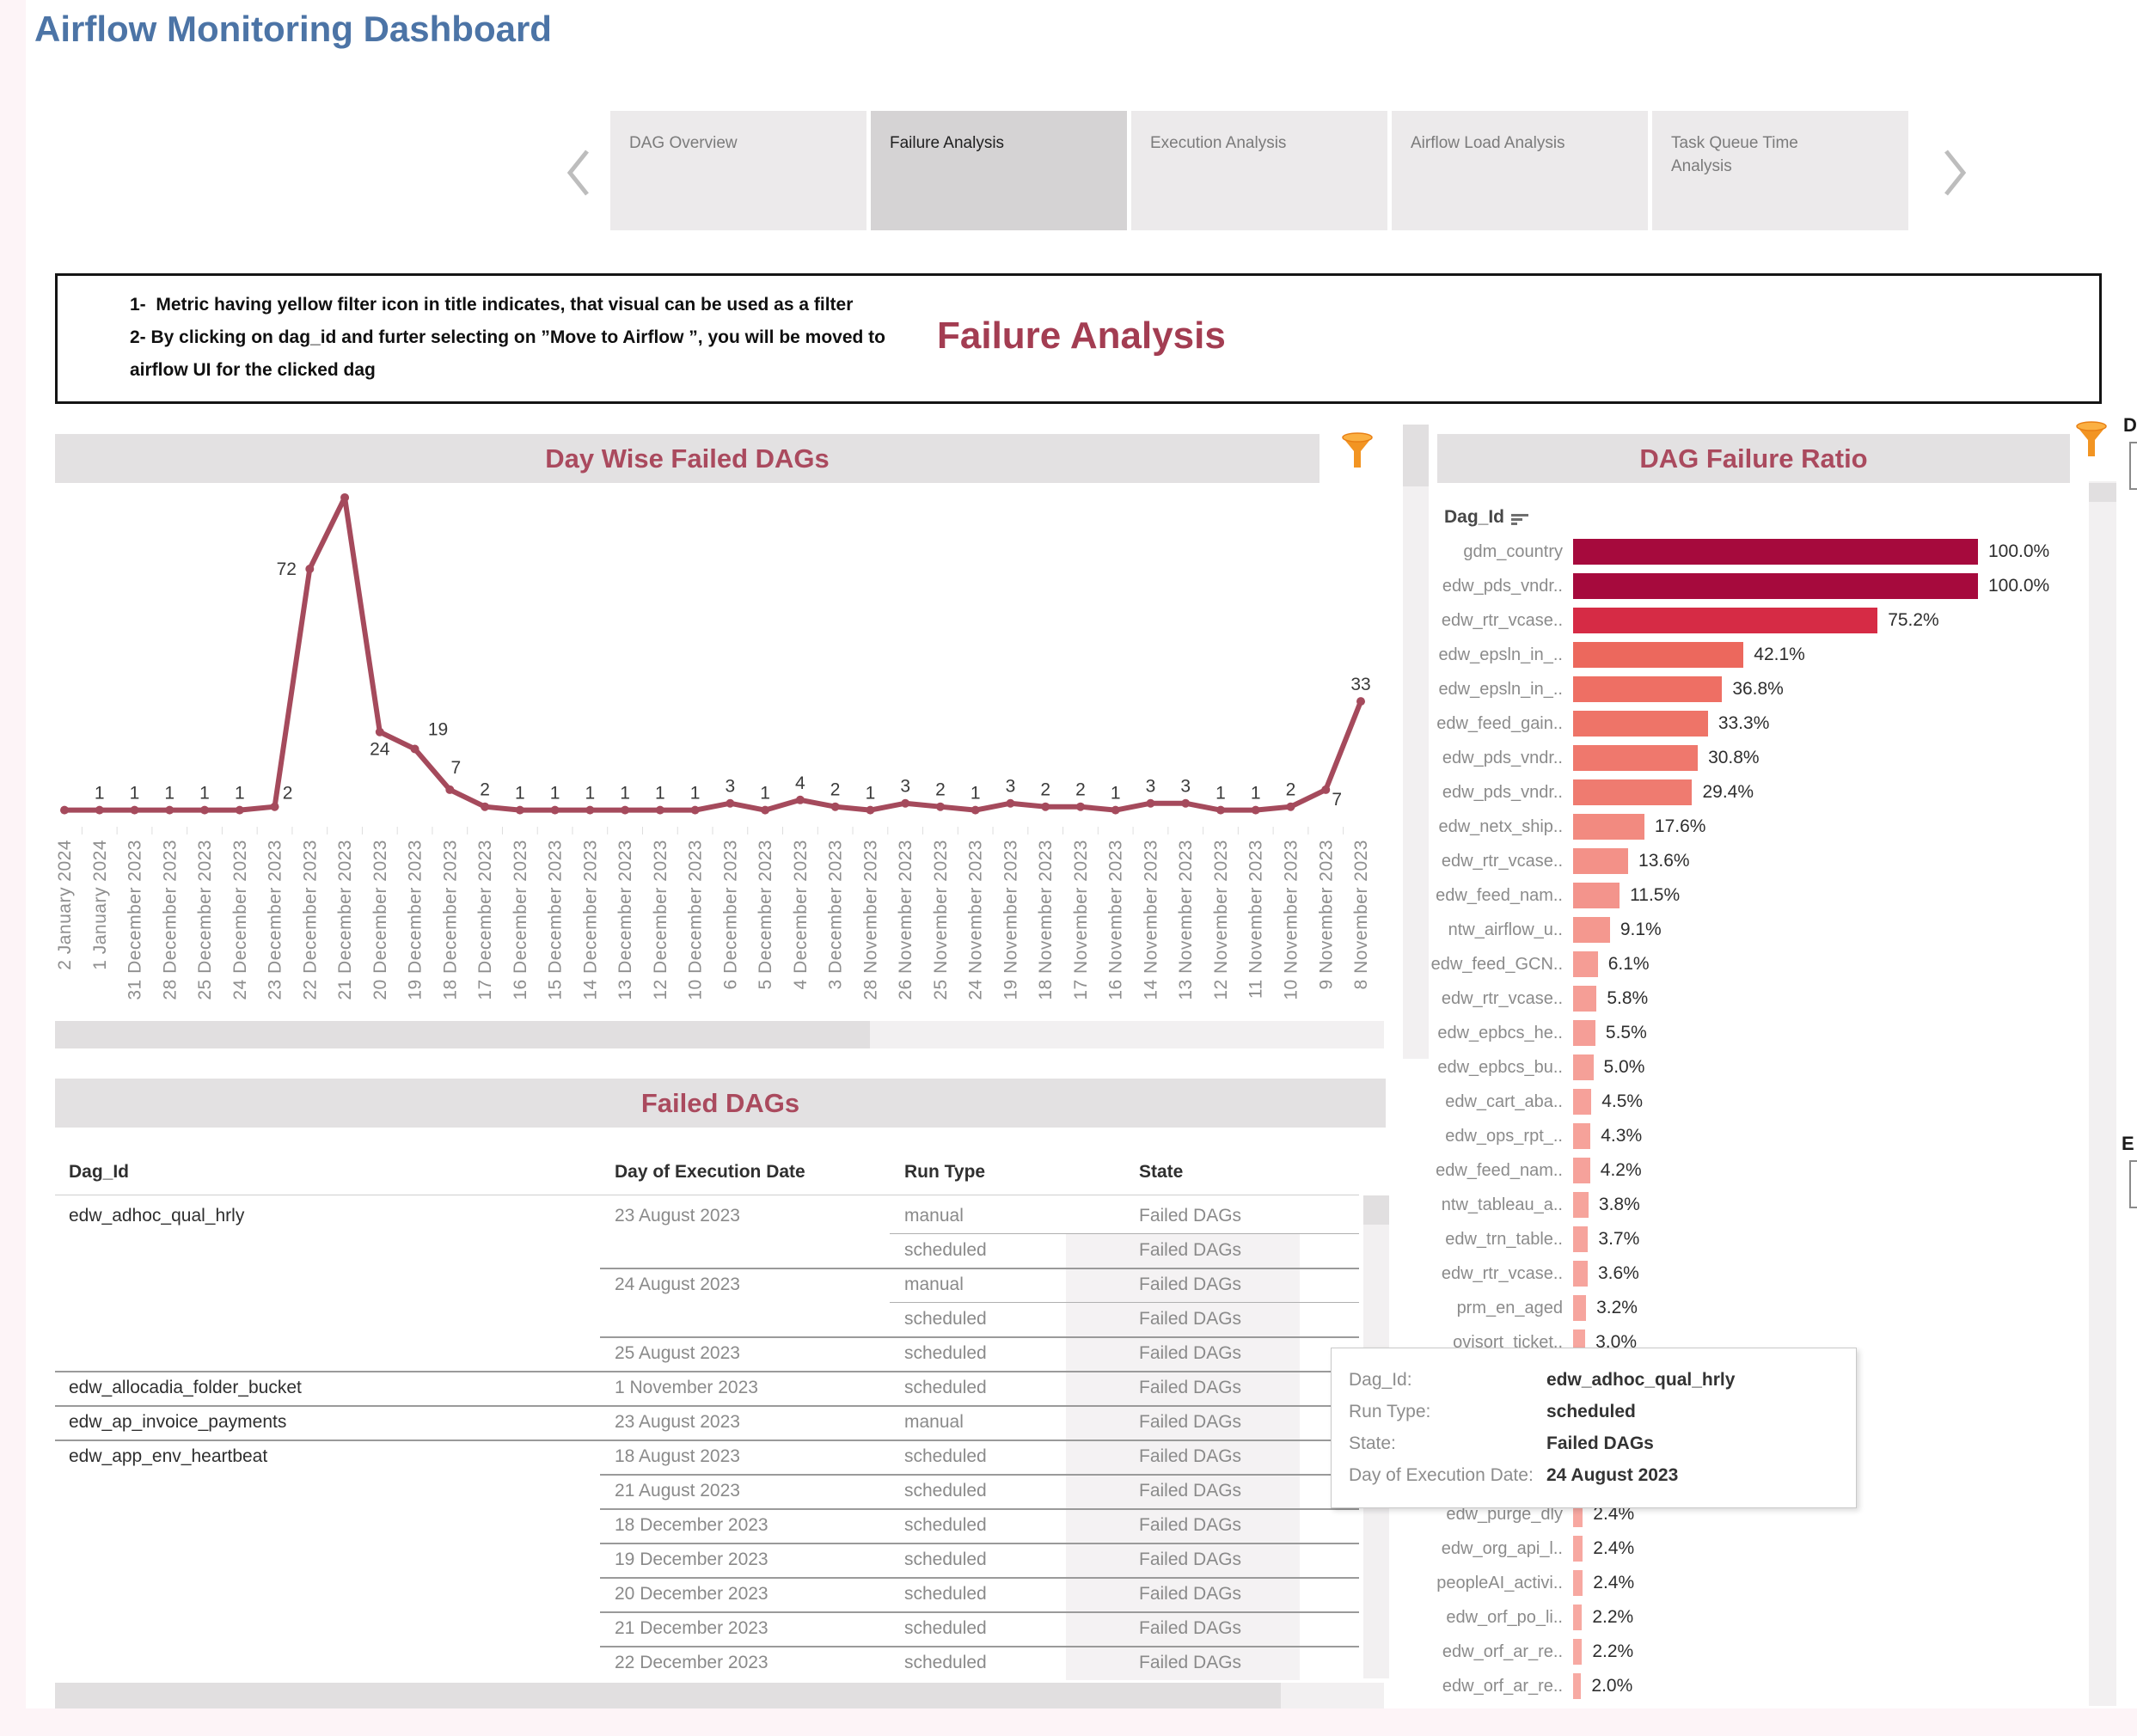 The image size is (2137, 1736). What do you see at coordinates (1508, 1342) in the screenshot?
I see `bar-dag-id-label: ovisort_ticket..` at bounding box center [1508, 1342].